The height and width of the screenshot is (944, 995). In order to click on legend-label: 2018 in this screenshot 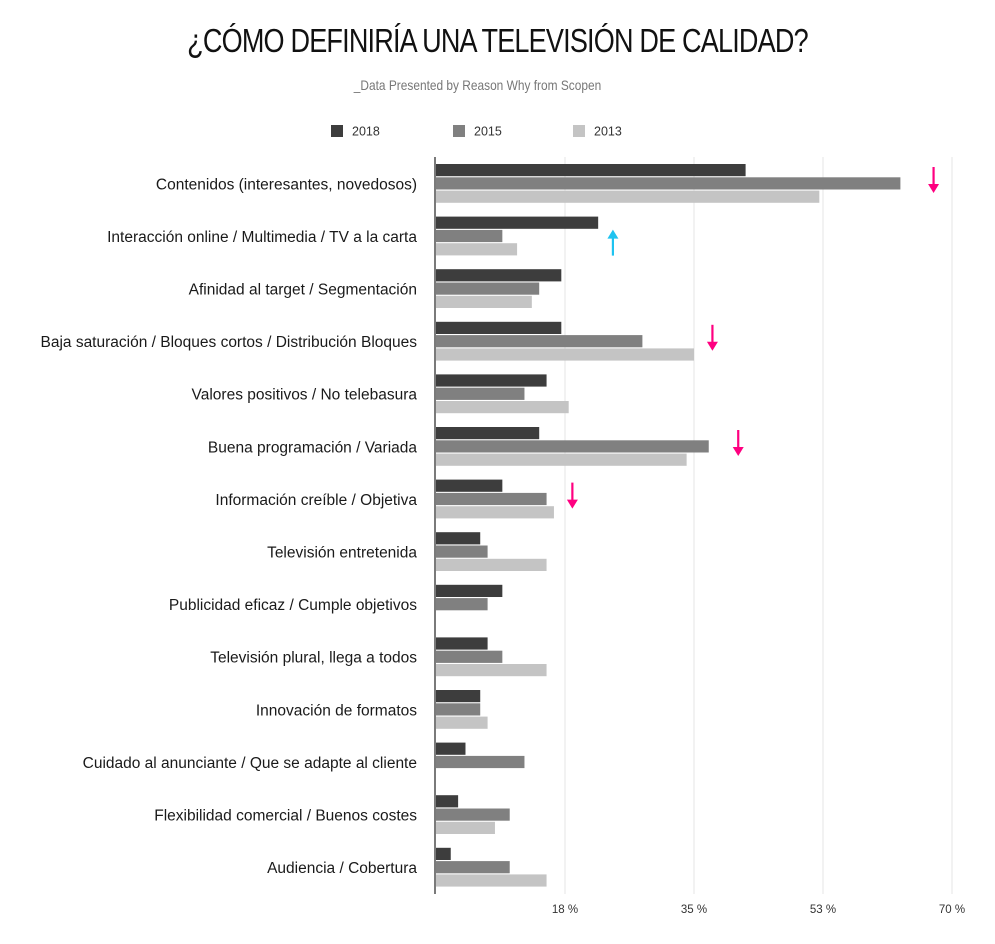, I will do `click(366, 132)`.